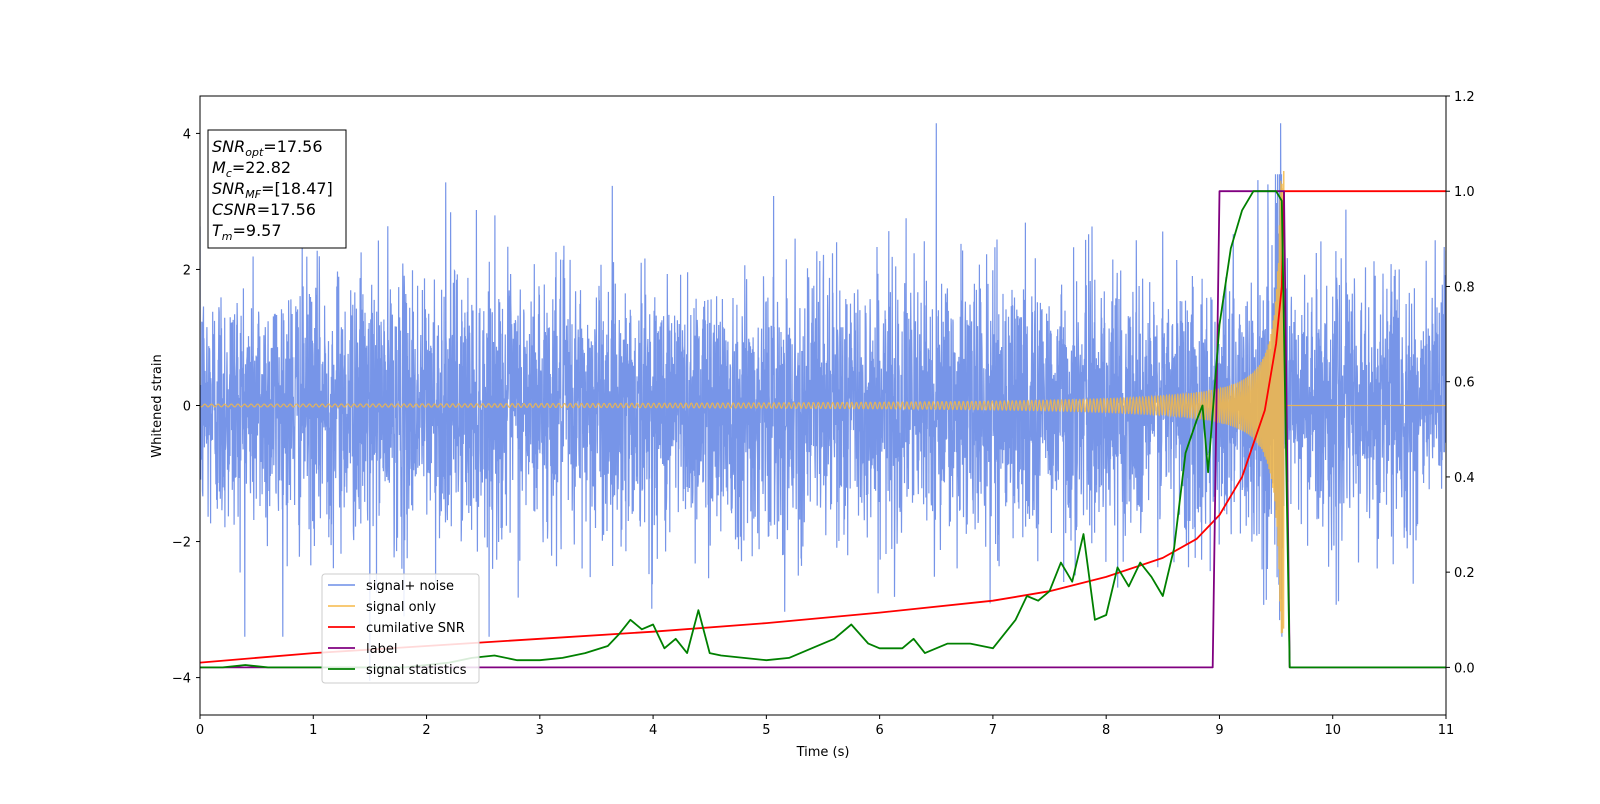  What do you see at coordinates (426, 730) in the screenshot?
I see `x-tick-label: 2` at bounding box center [426, 730].